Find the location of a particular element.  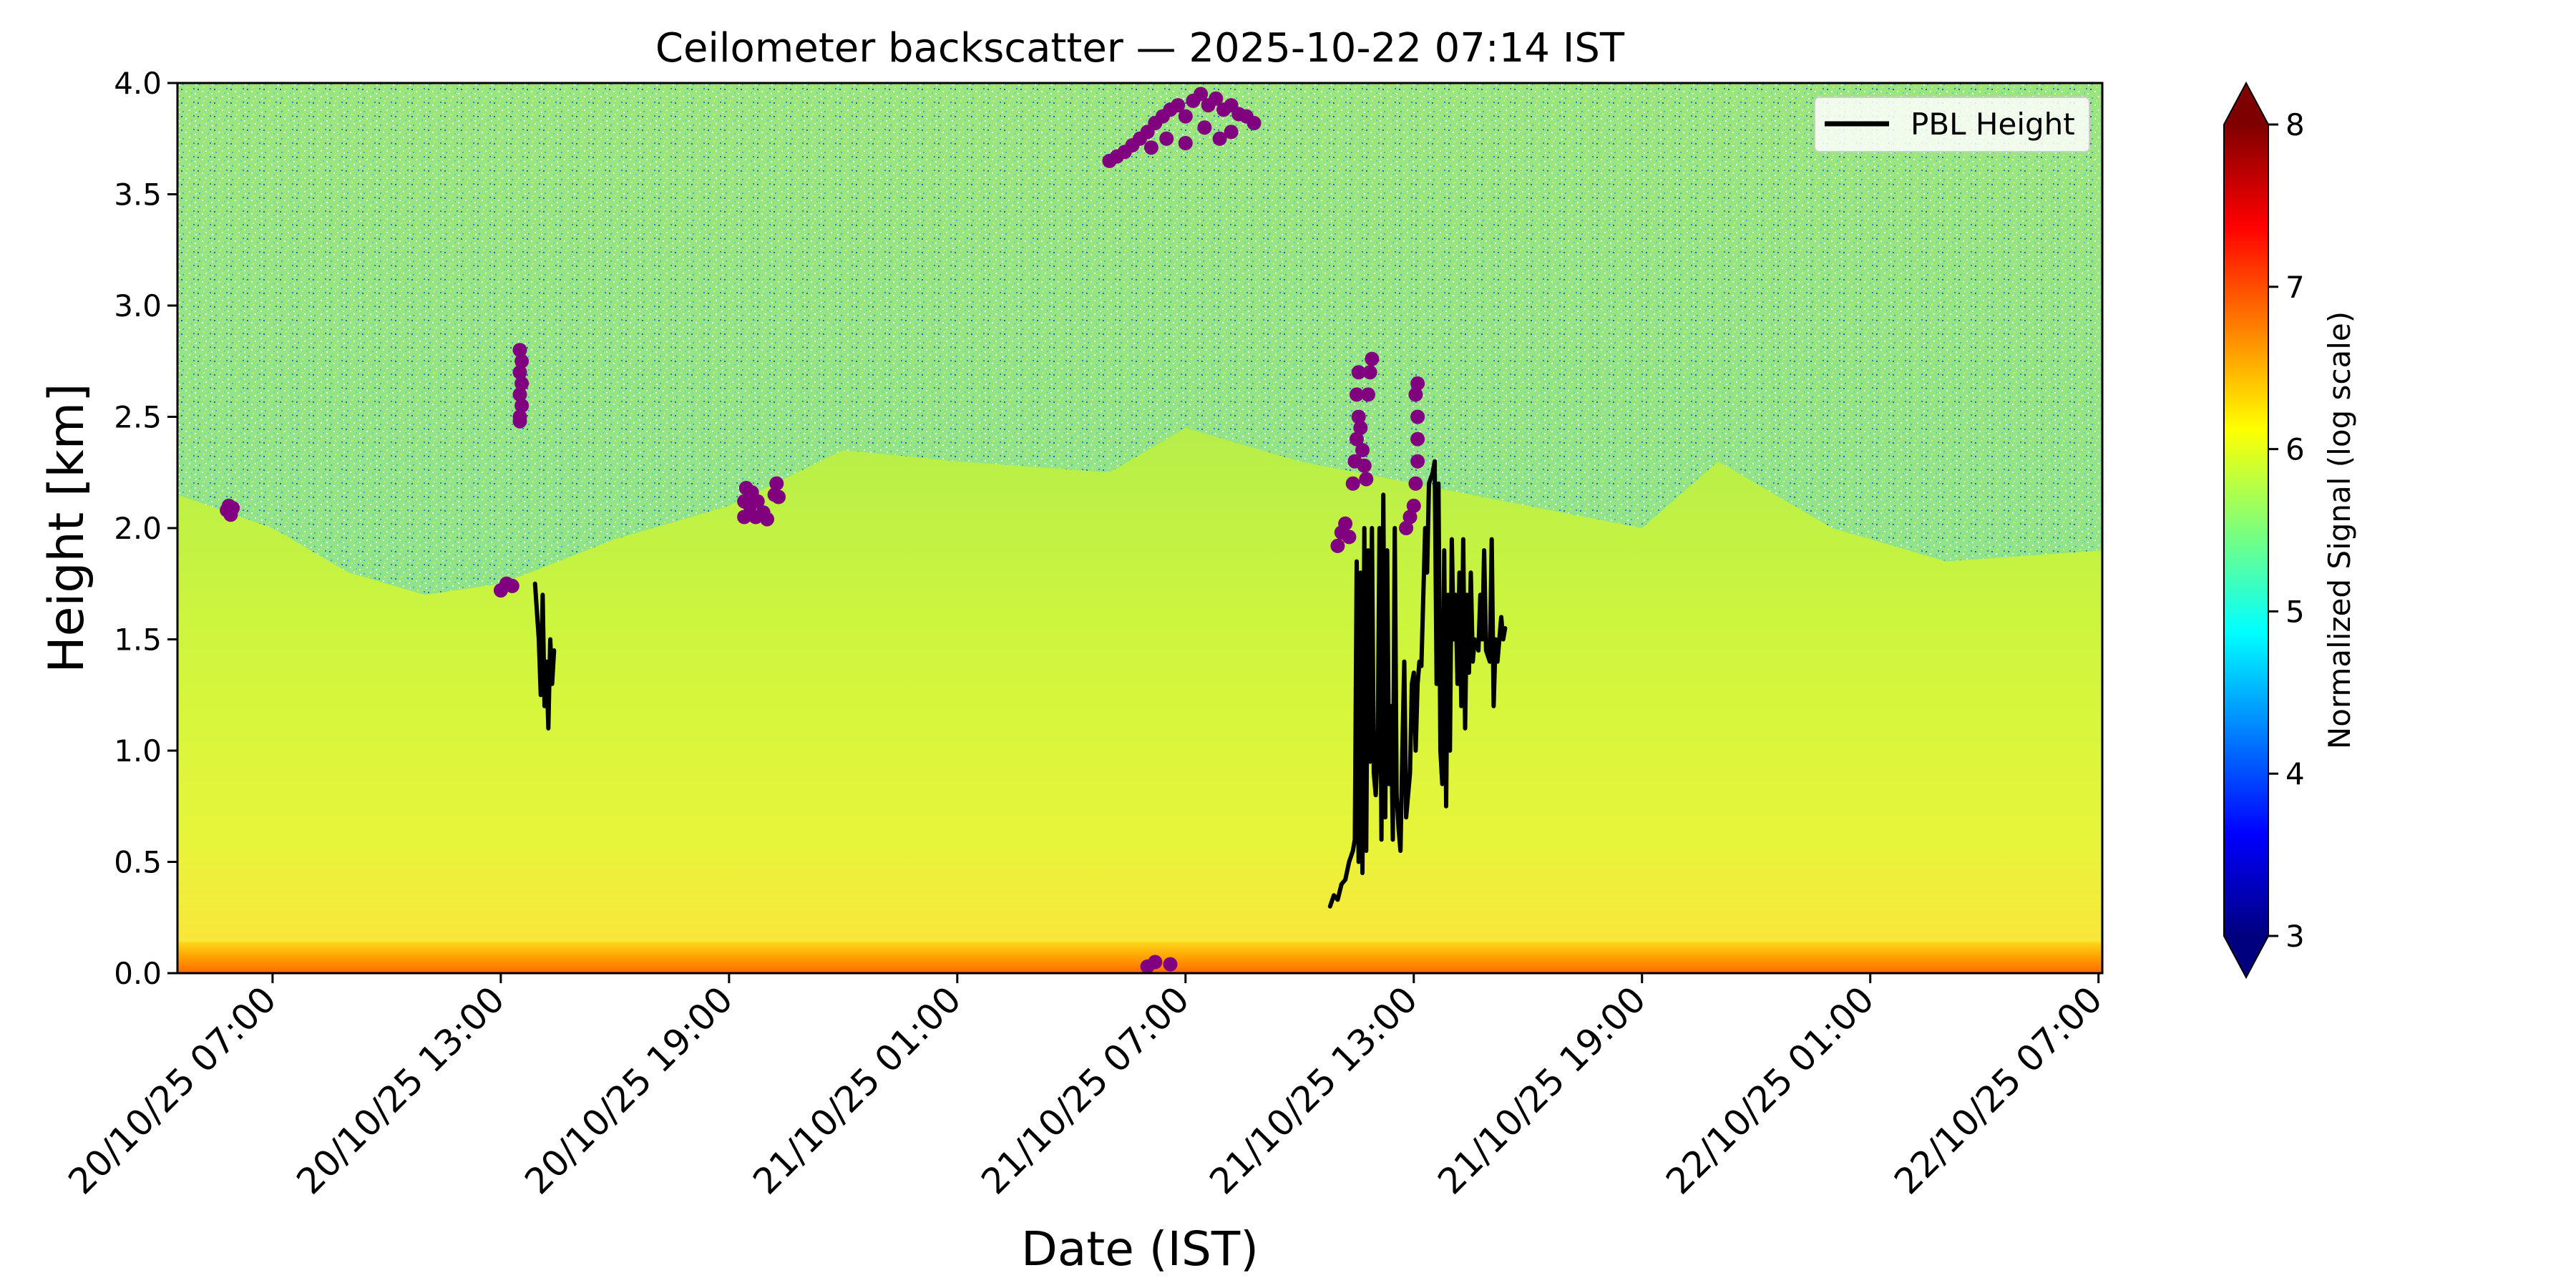

y-tick-label: 3.0 is located at coordinates (138, 305).